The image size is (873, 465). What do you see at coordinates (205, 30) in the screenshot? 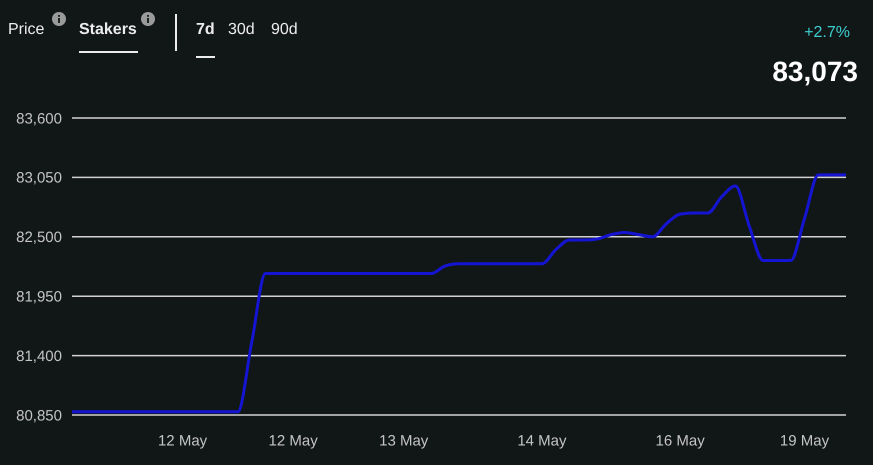
I see `text: 7d` at bounding box center [205, 30].